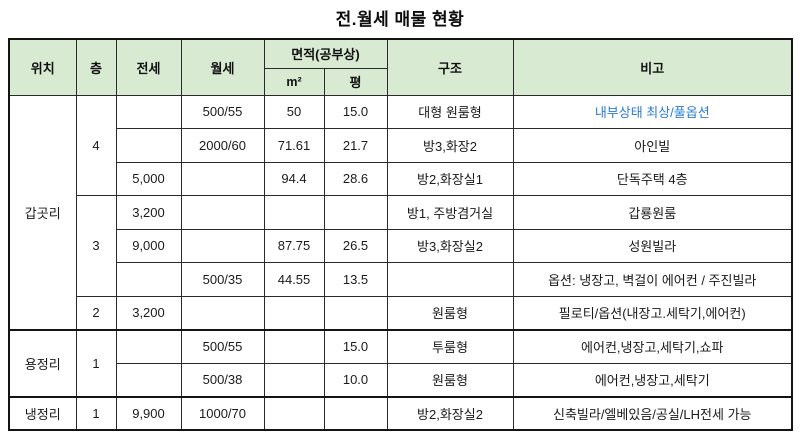 This screenshot has width=800, height=444. What do you see at coordinates (450, 212) in the screenshot?
I see `structure-cell: 방1, 주방겸거실` at bounding box center [450, 212].